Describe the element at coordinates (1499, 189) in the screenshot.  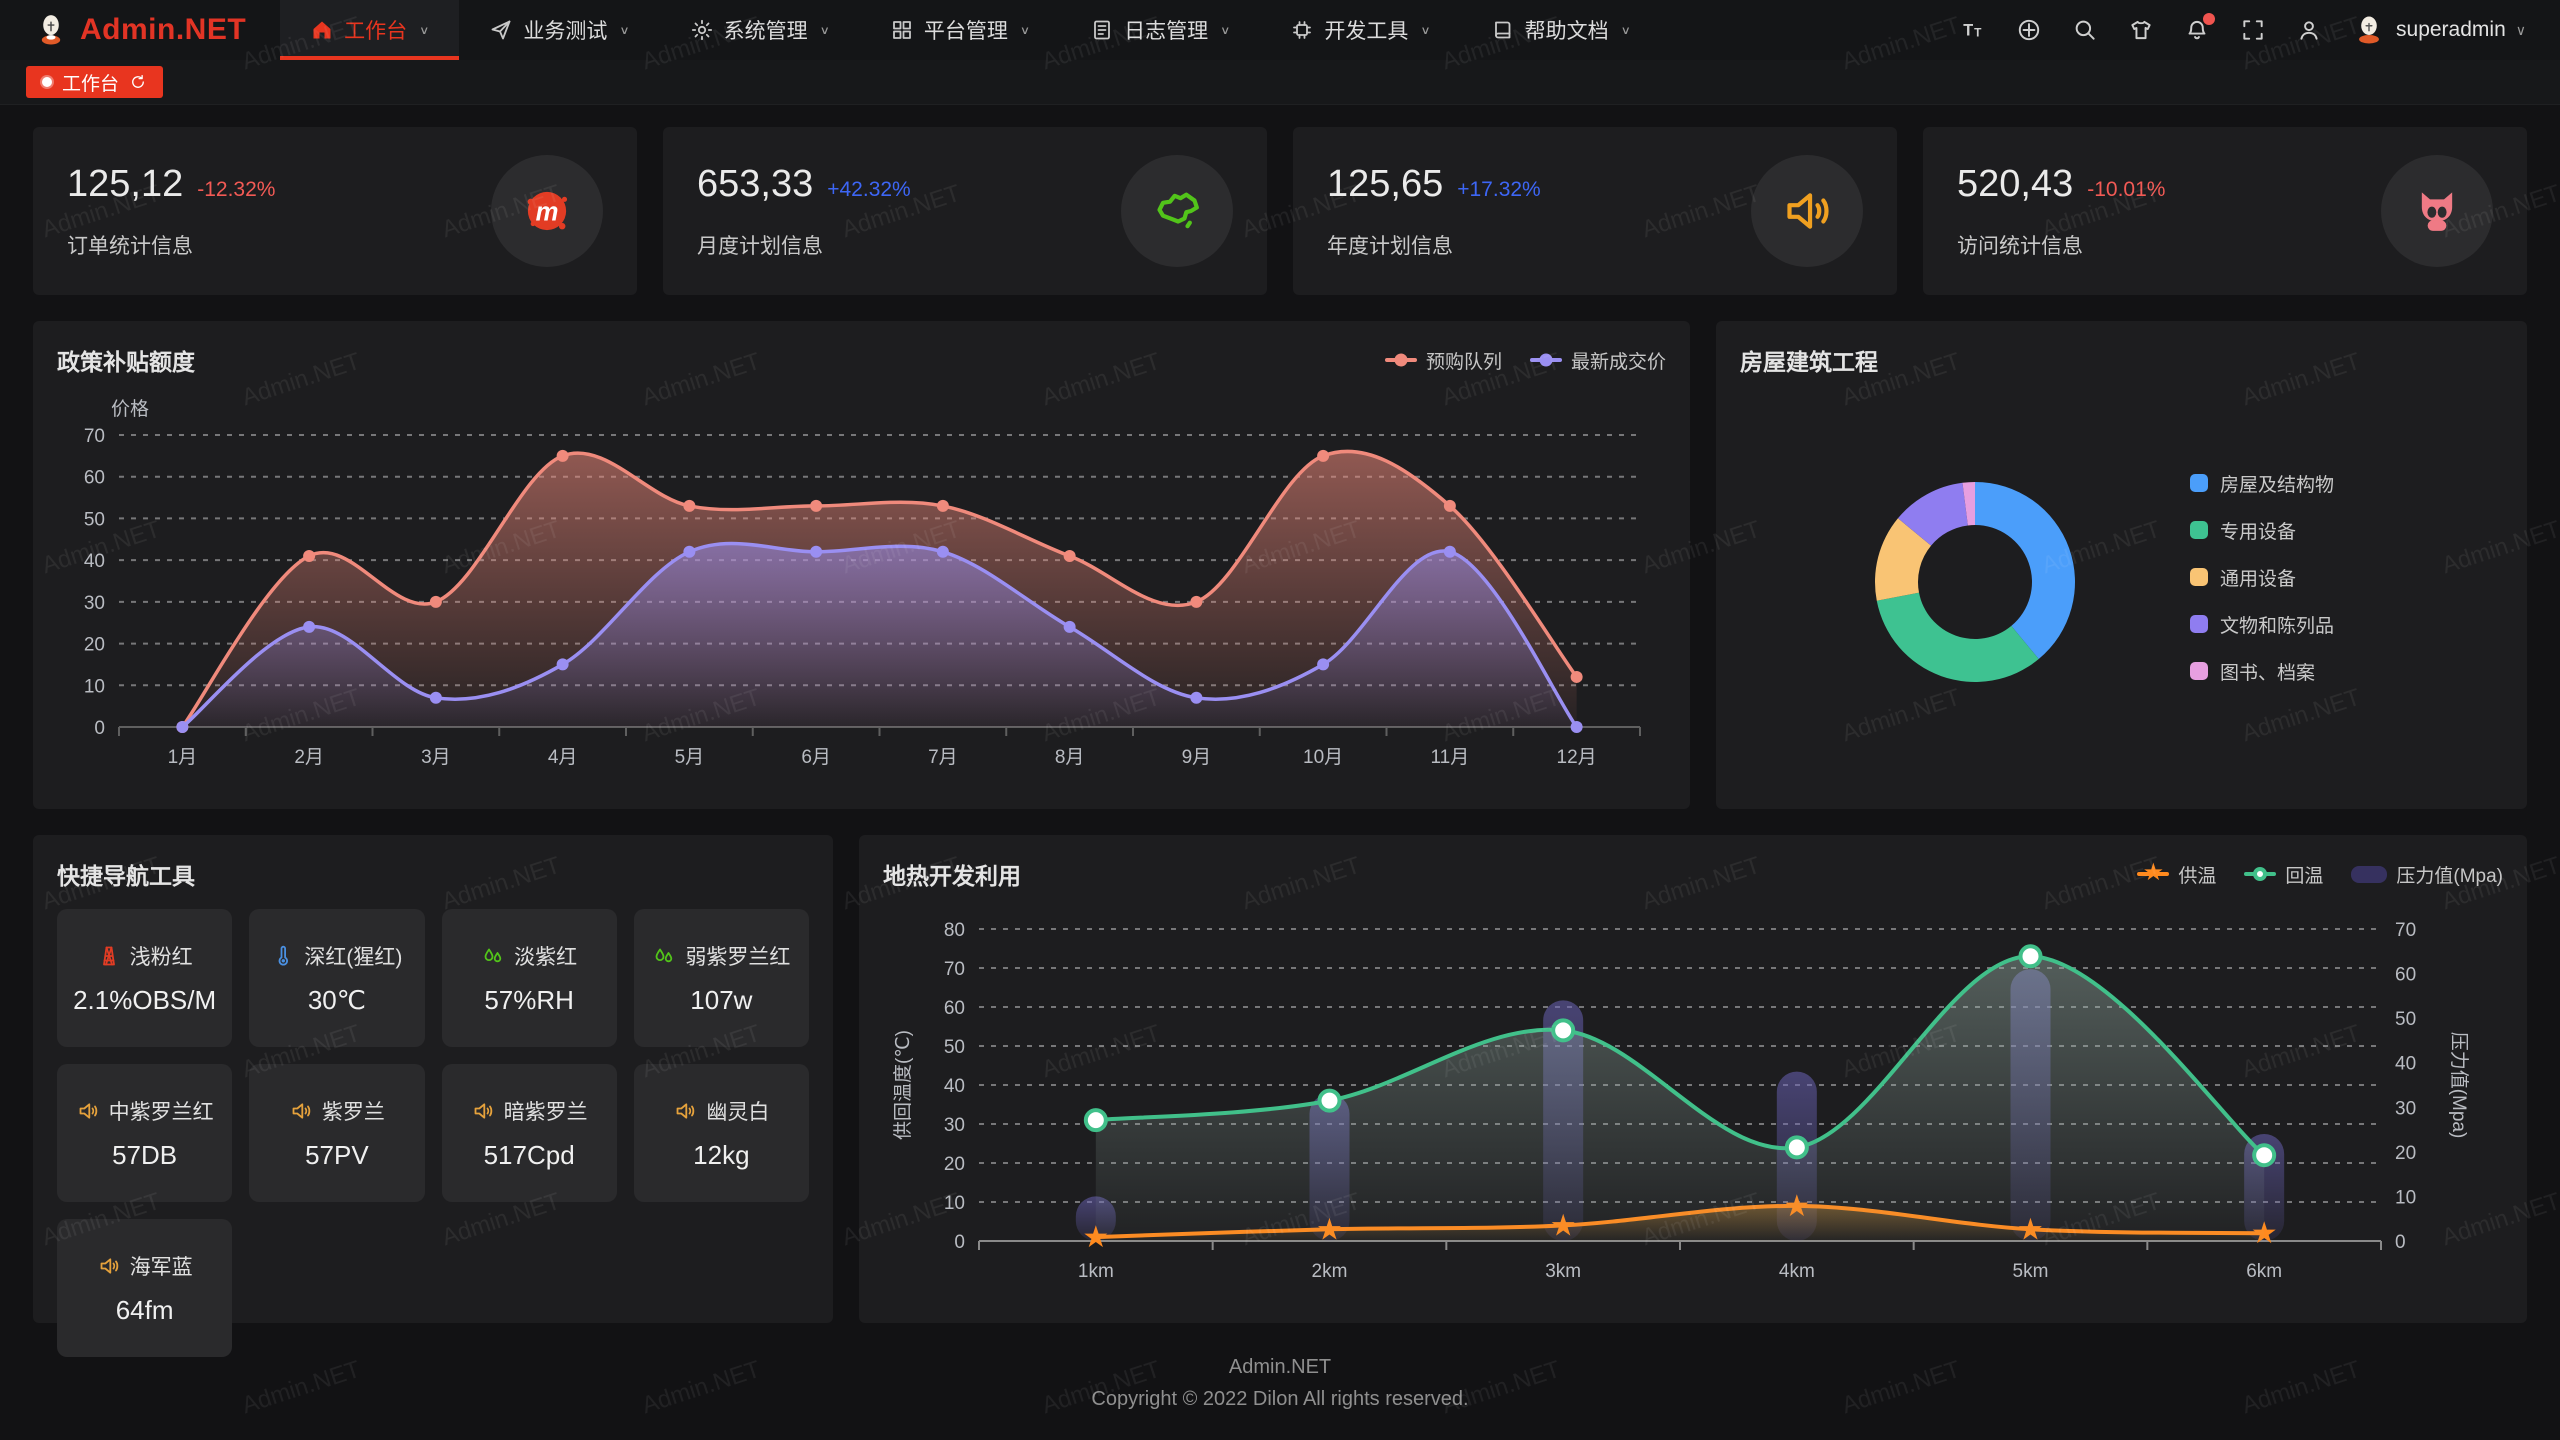
I see `stat-delta: +17.32%` at that location.